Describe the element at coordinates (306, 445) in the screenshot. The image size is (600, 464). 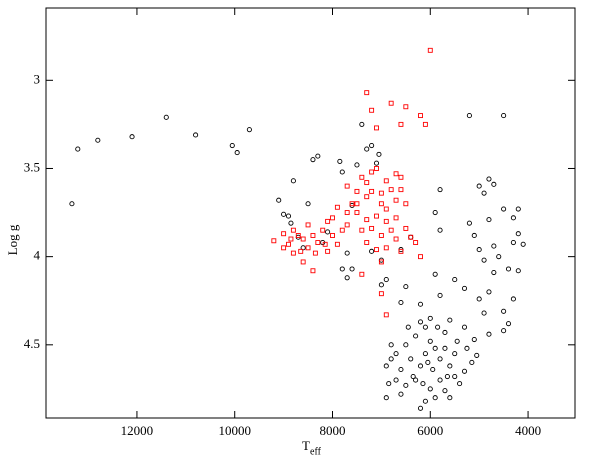
I see `x-axis-label: T` at that location.